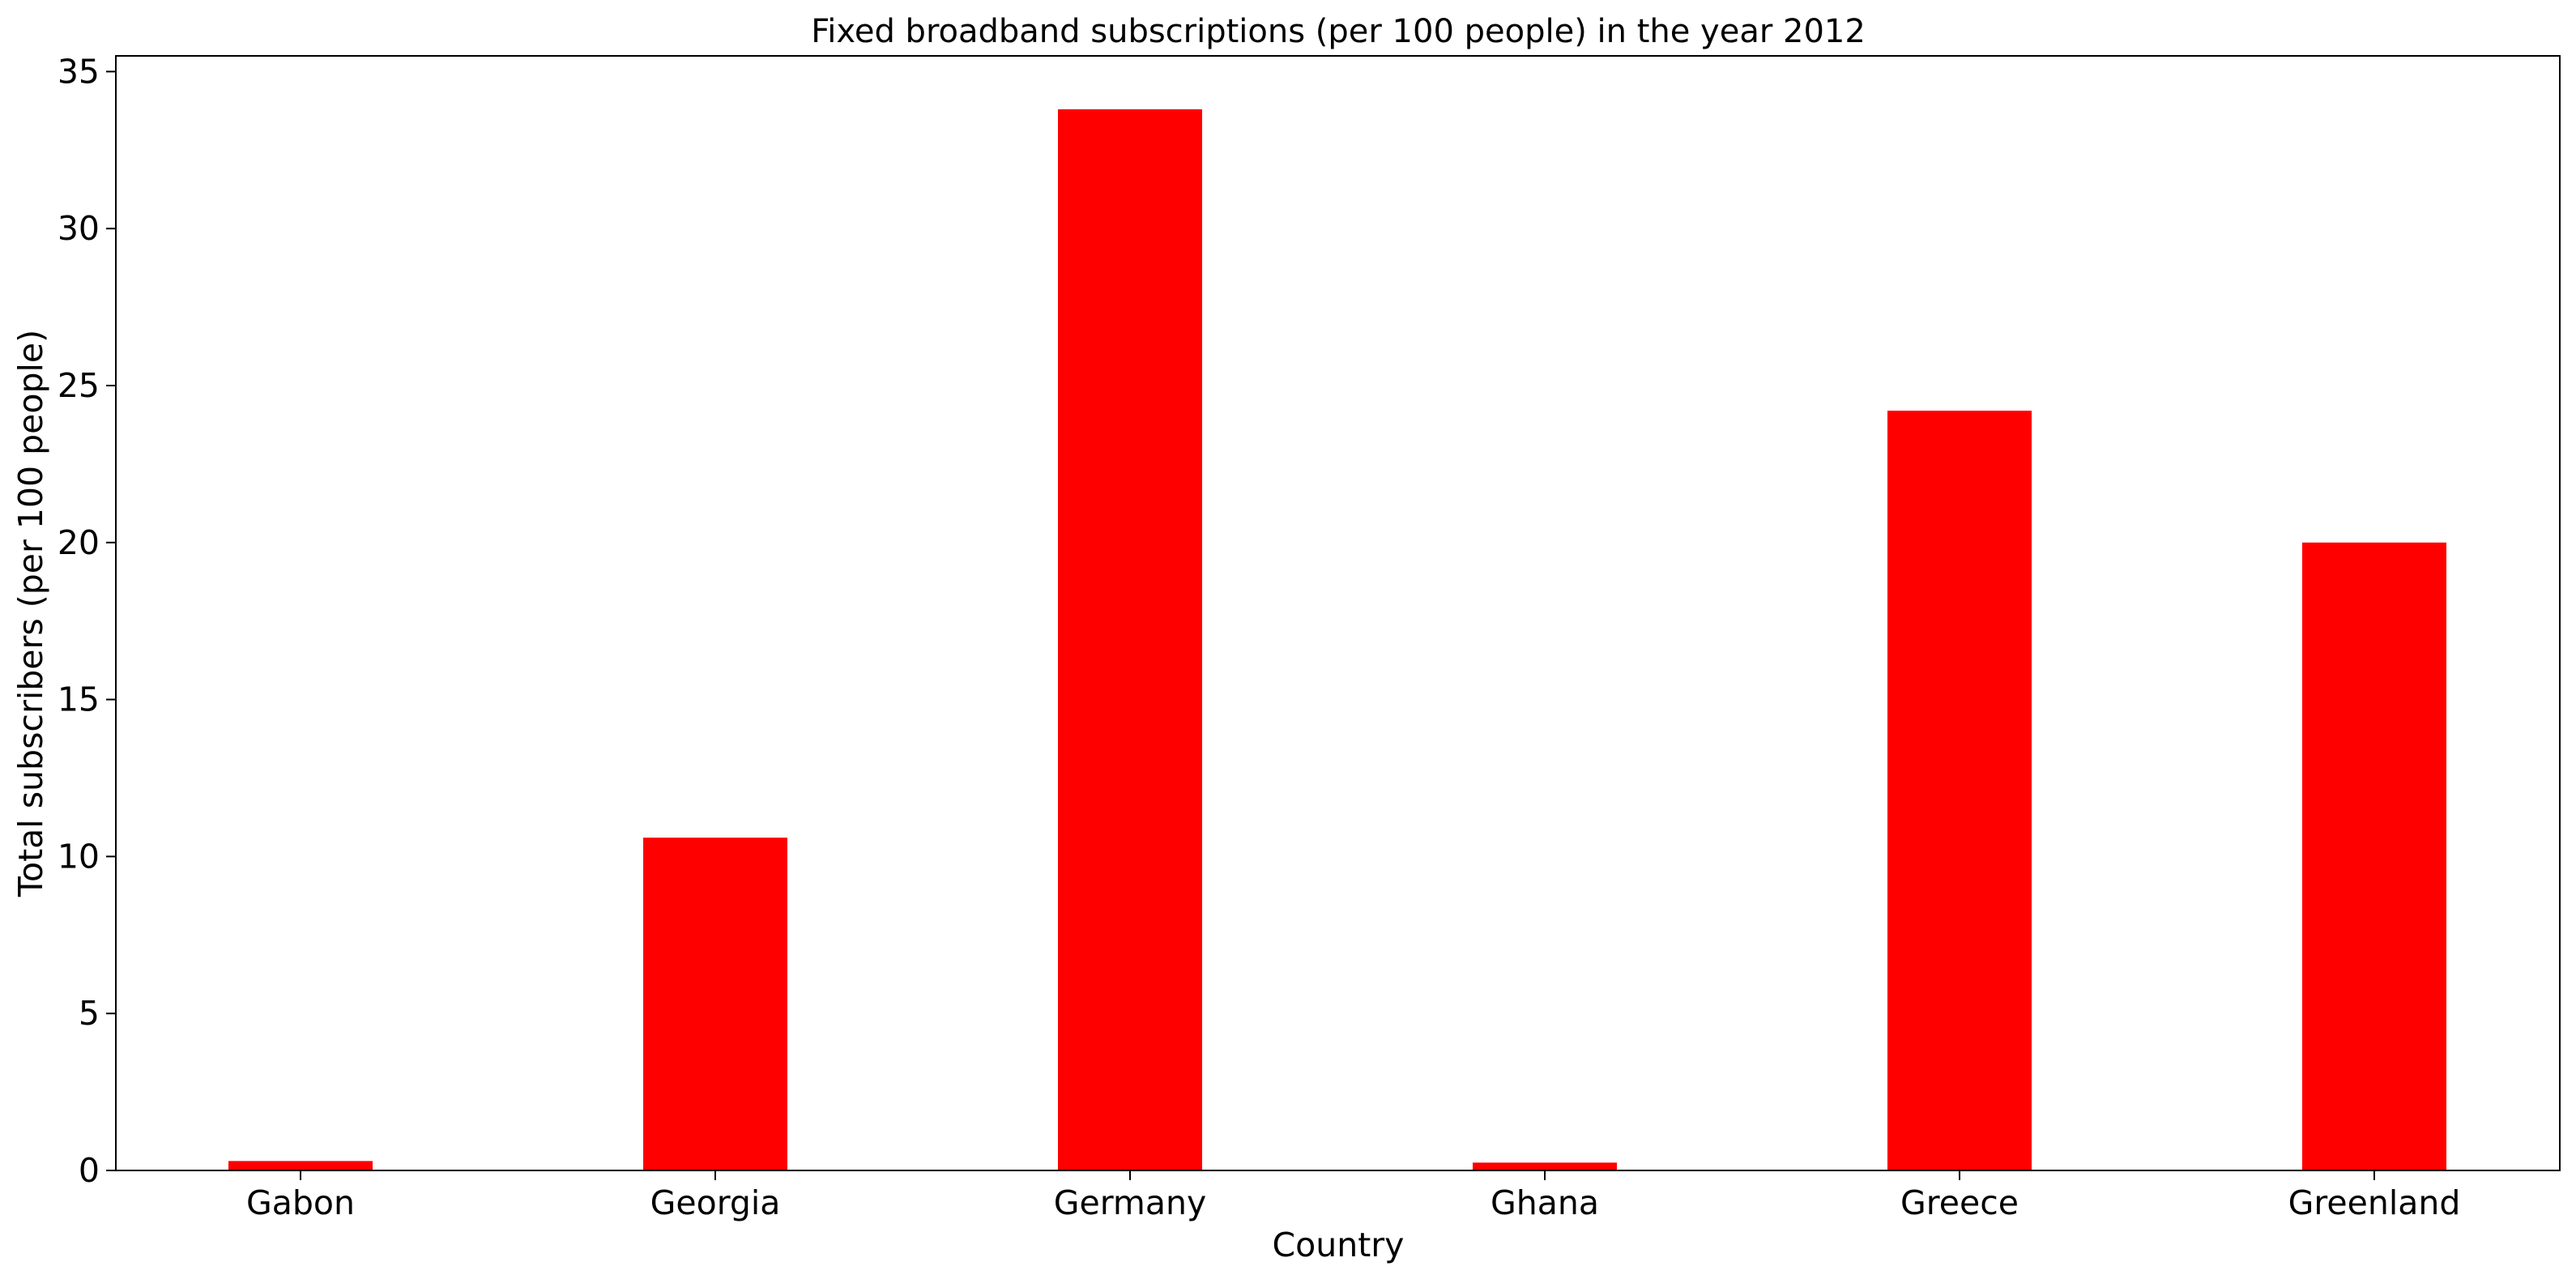  I want to click on y-axis-label: Total subscribers (per 100 people), so click(31, 613).